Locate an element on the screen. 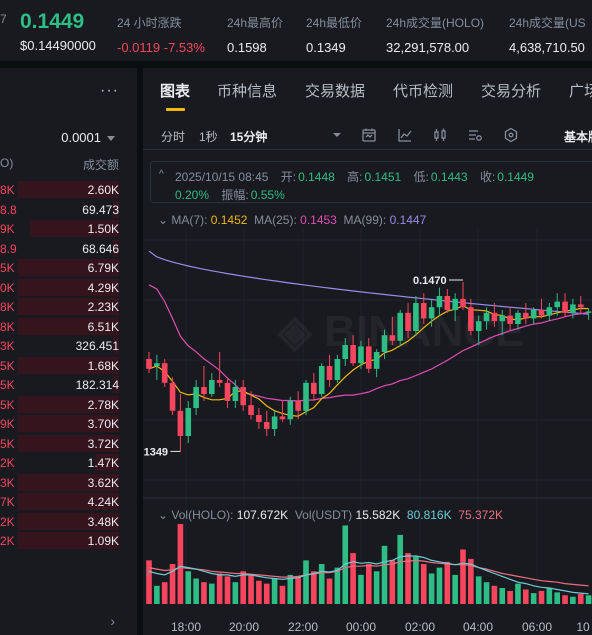 The image size is (592, 635). orderbook-row: 3K 3.62K is located at coordinates (68, 483).